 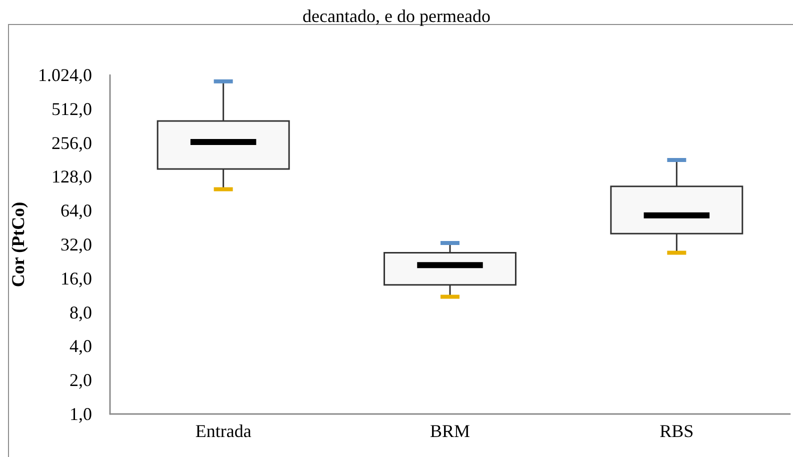 What do you see at coordinates (72, 142) in the screenshot?
I see `y-tick-label: 256,0` at bounding box center [72, 142].